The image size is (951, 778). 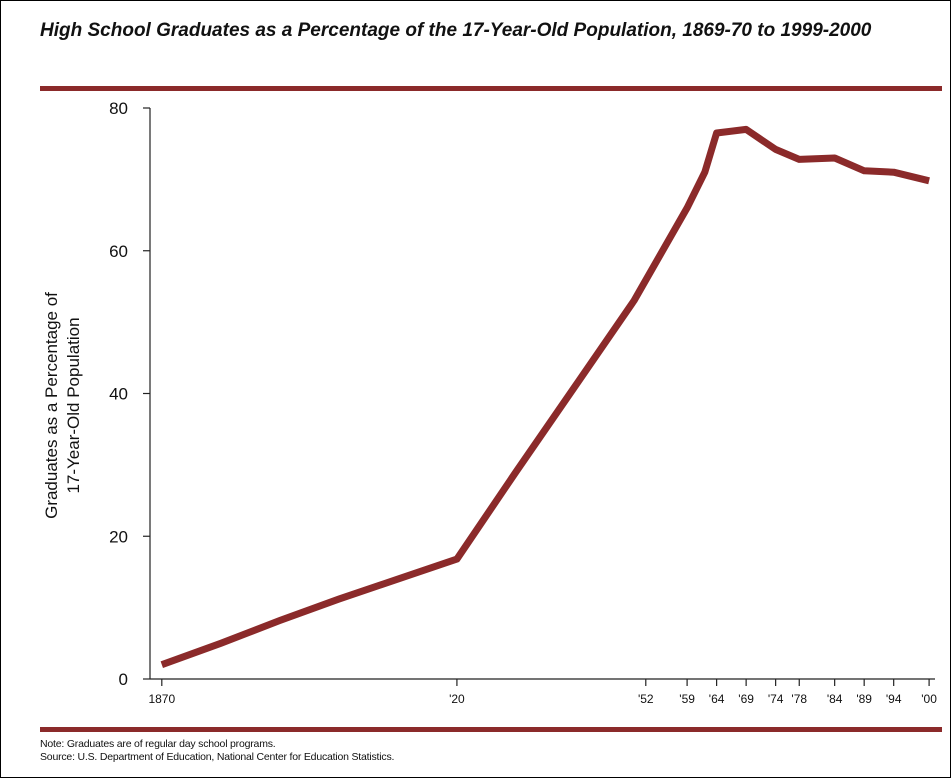 I want to click on y-tick-label: 40, so click(x=118, y=394).